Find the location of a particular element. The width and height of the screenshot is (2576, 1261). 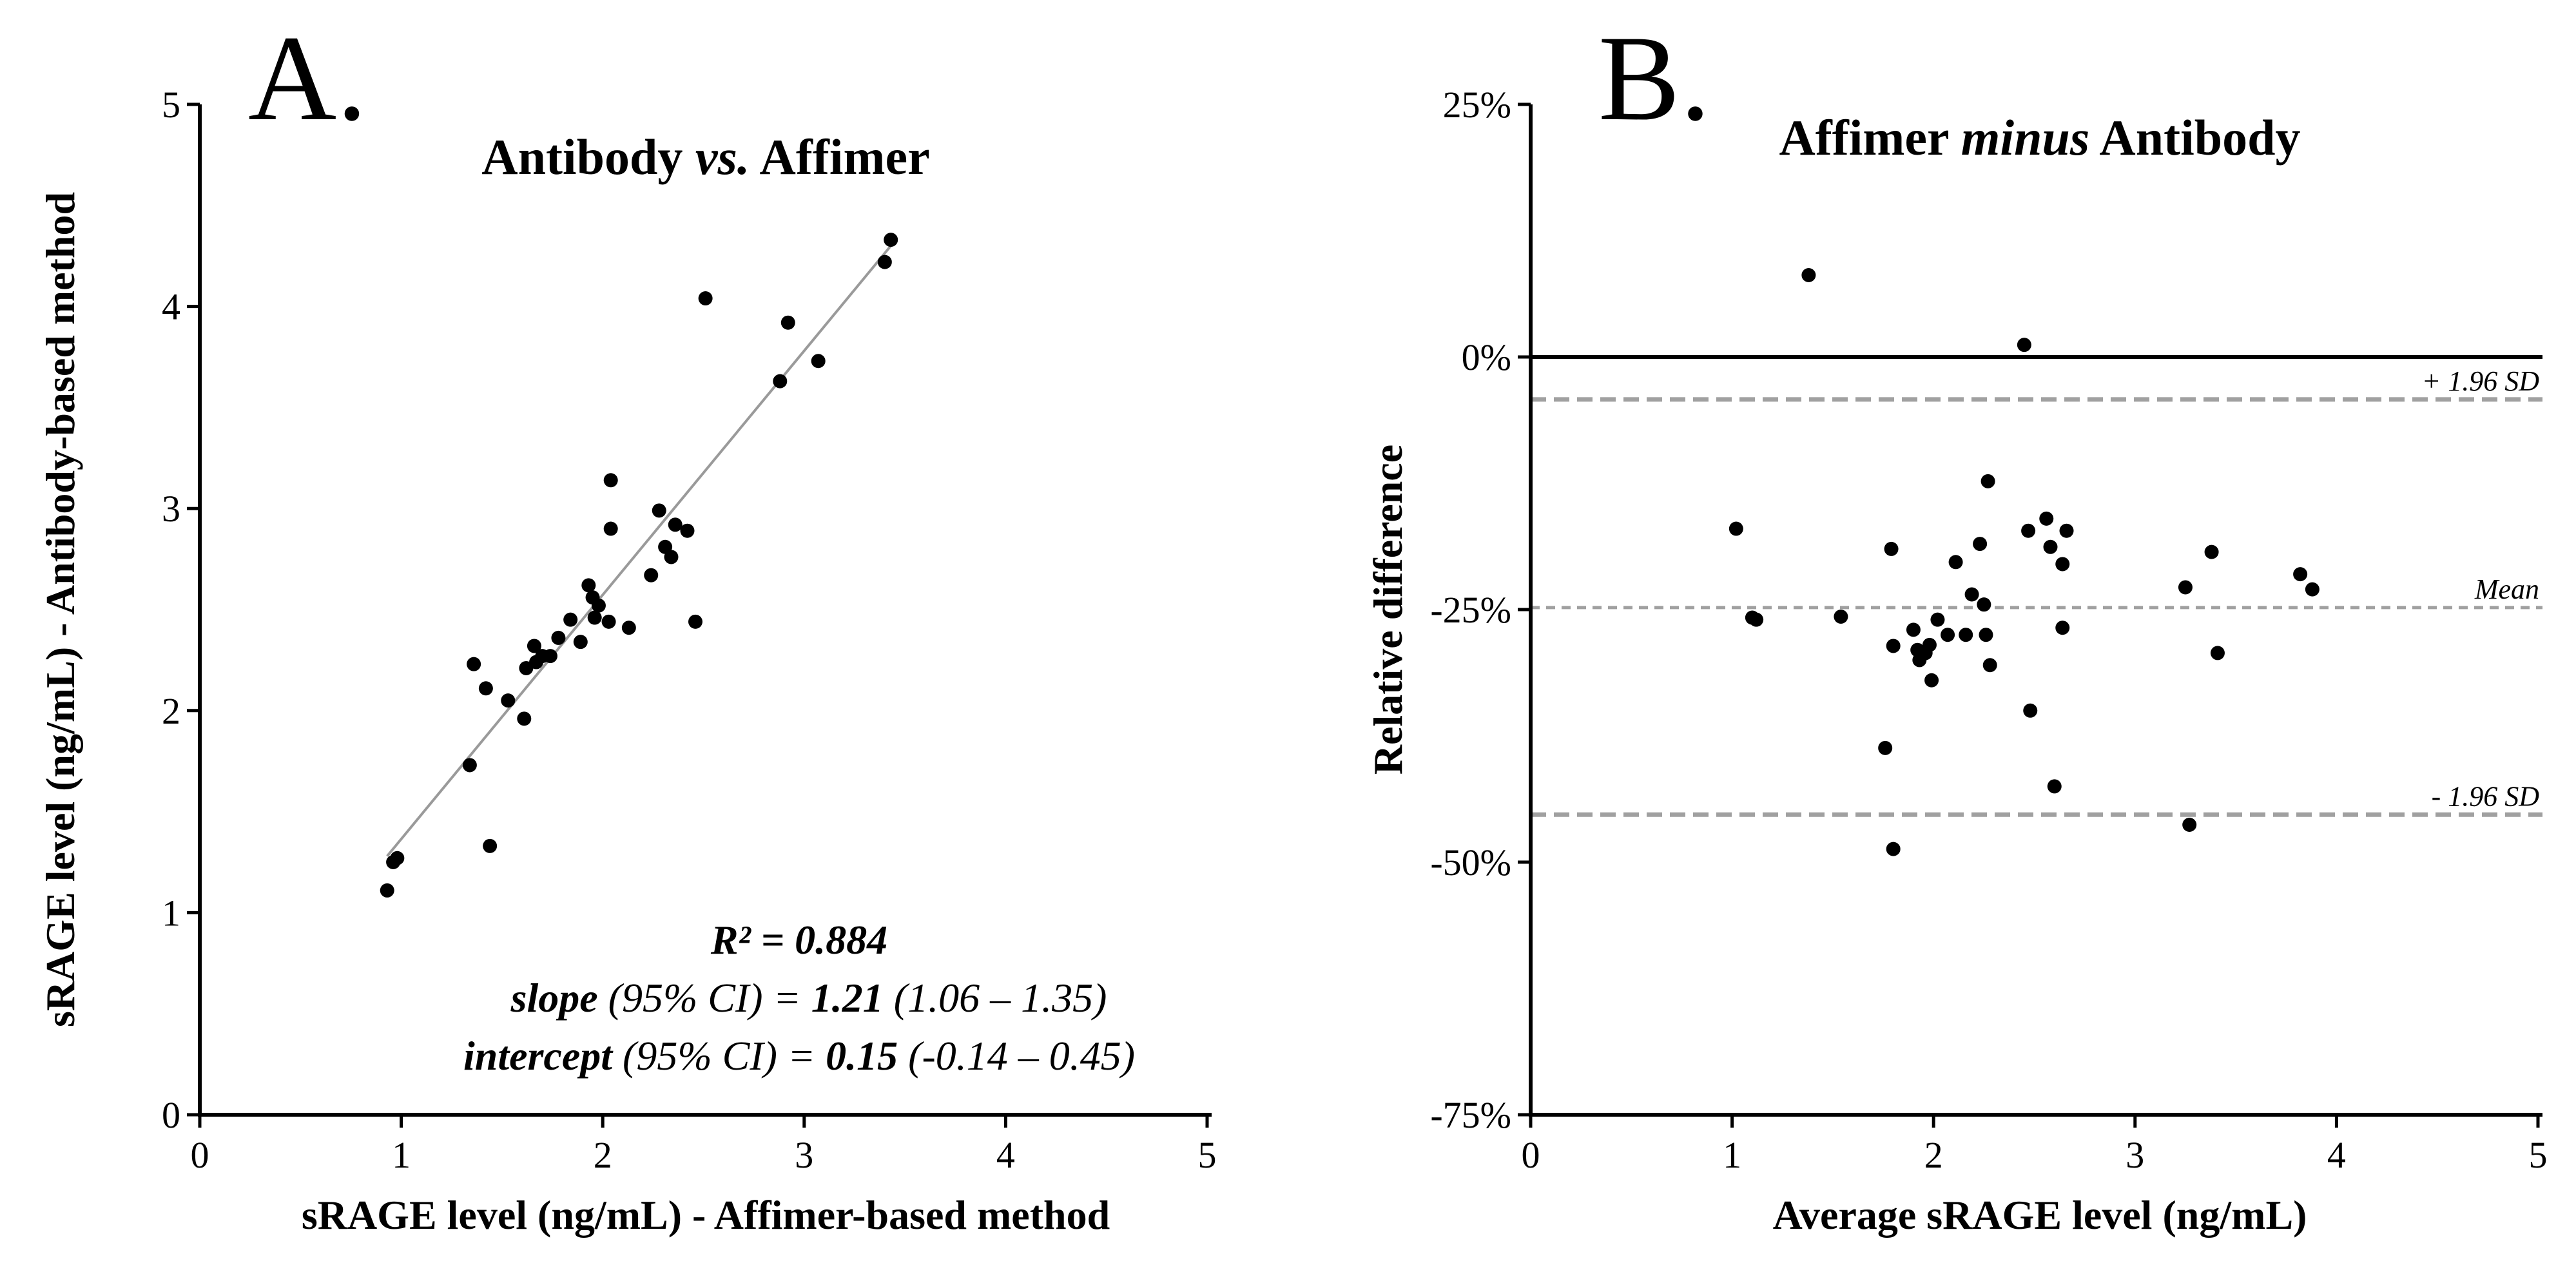

panel-b-reference-lines: + 1.96 SD Mean - 1.96 SD is located at coordinates (2036, 586).